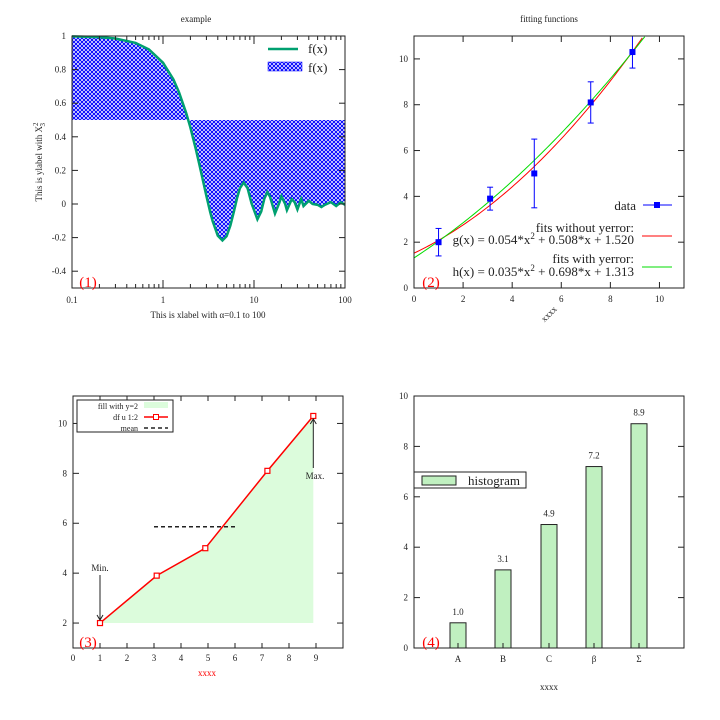 This screenshot has width=720, height=720. What do you see at coordinates (594, 659) in the screenshot?
I see `x-tick-label: β` at bounding box center [594, 659].